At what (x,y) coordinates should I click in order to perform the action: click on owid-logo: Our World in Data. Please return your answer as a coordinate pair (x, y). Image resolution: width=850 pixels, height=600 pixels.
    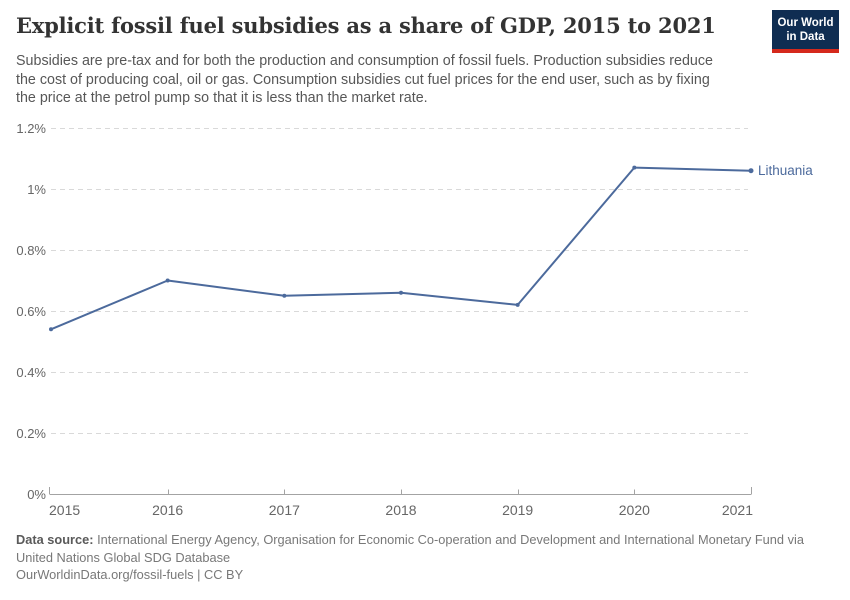
    Looking at the image, I should click on (805, 31).